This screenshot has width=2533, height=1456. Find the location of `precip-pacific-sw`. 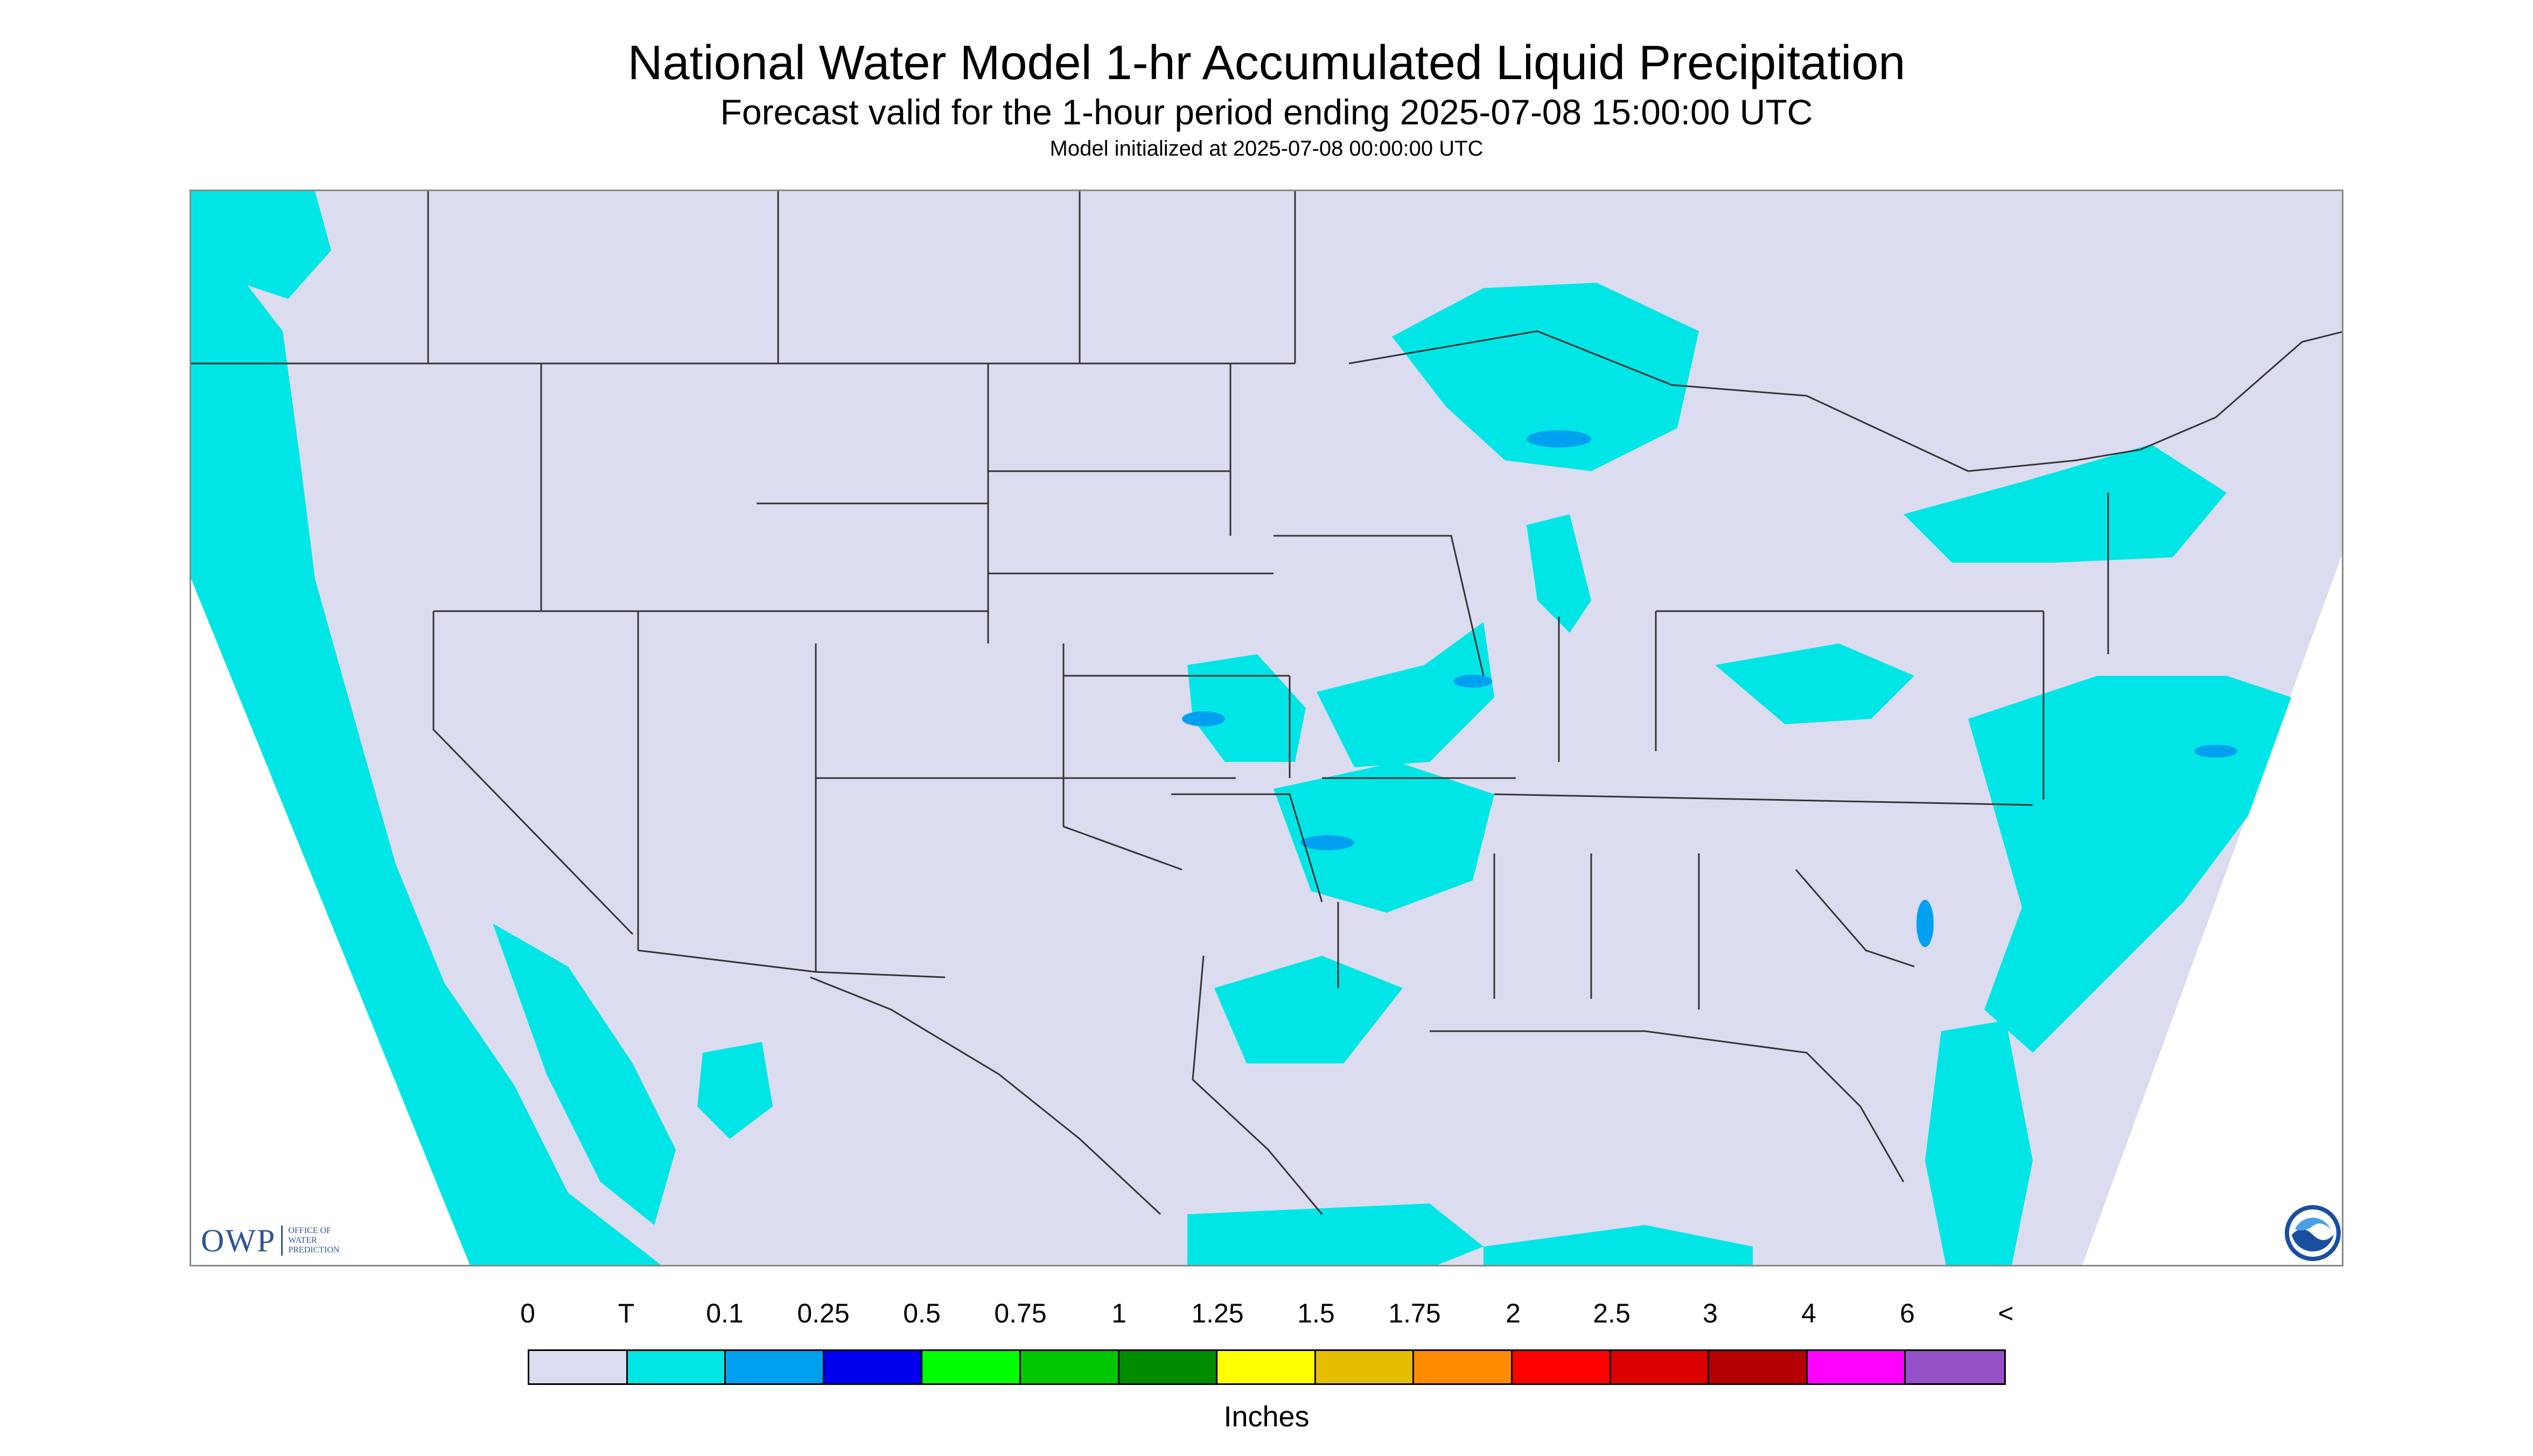

precip-pacific-sw is located at coordinates (584, 1074).